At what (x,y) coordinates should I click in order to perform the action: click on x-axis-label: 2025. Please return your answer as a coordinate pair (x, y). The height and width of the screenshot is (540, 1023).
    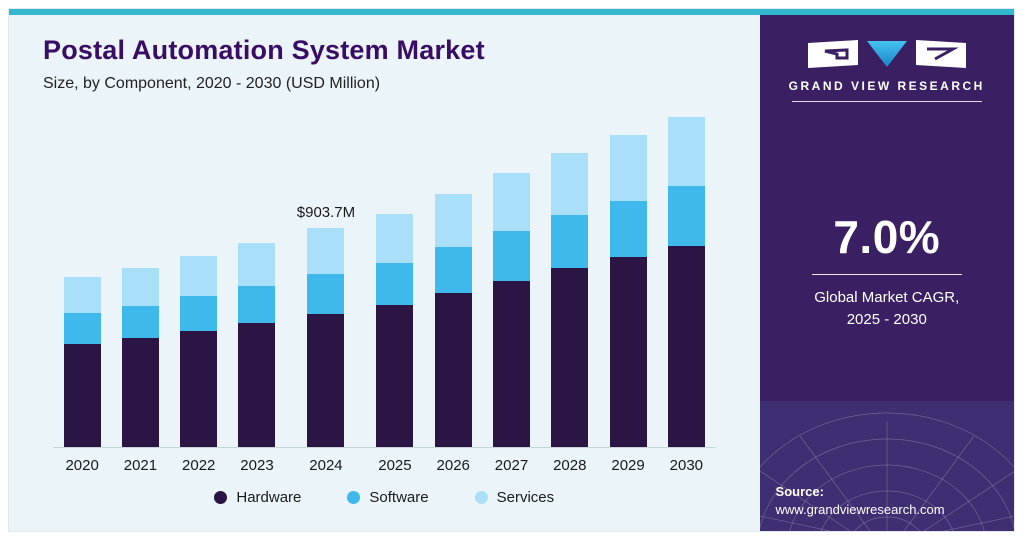
    Looking at the image, I should click on (395, 465).